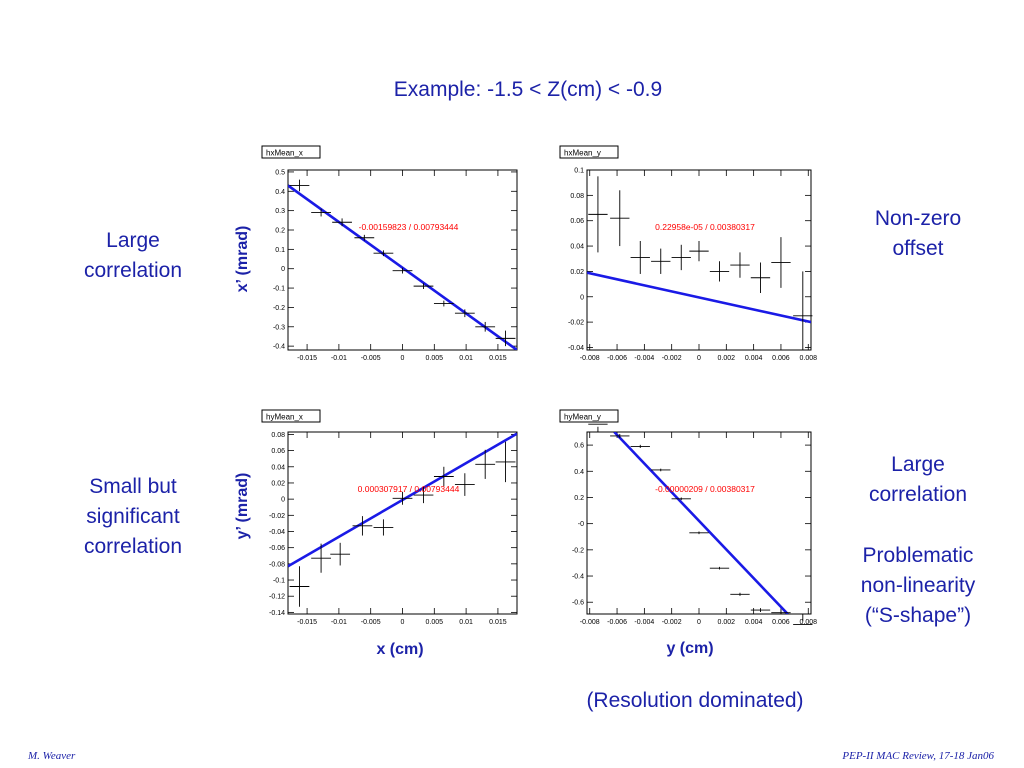  Describe the element at coordinates (284, 417) in the screenshot. I see `hist-name-label: hyMean_x` at that location.